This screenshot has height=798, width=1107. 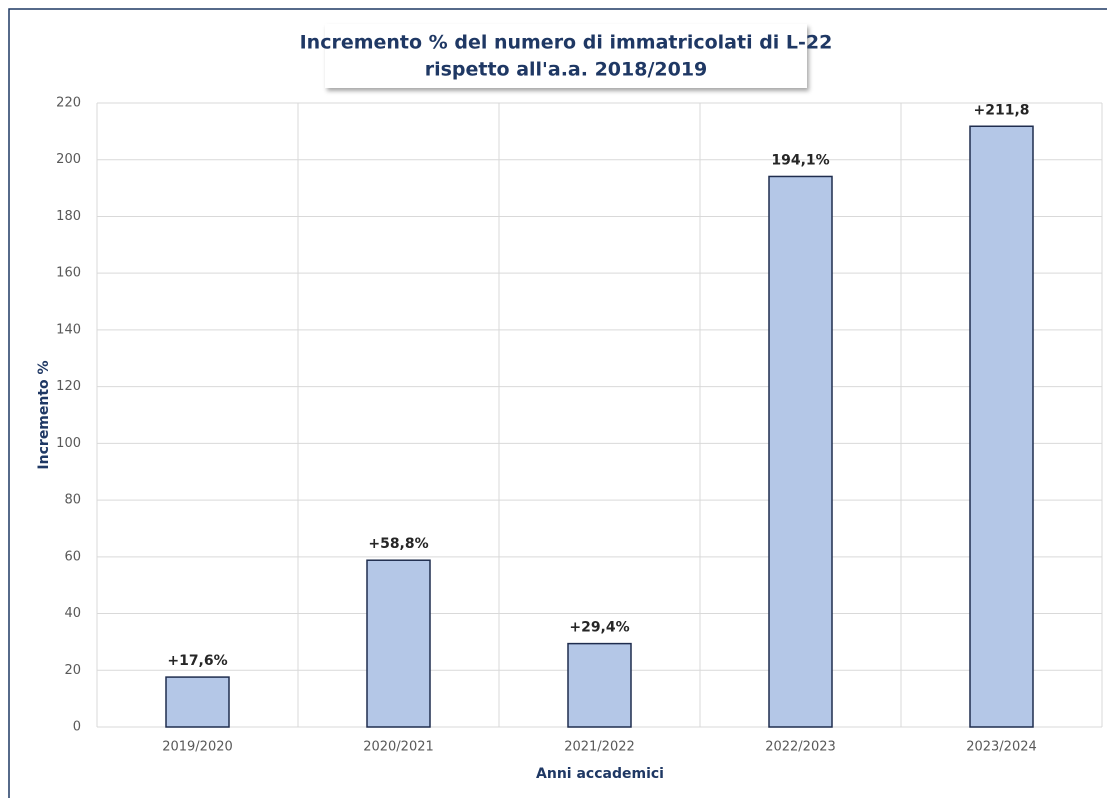 What do you see at coordinates (566, 70) in the screenshot?
I see `chart-title: rispetto all'a.a. 2018/2019` at bounding box center [566, 70].